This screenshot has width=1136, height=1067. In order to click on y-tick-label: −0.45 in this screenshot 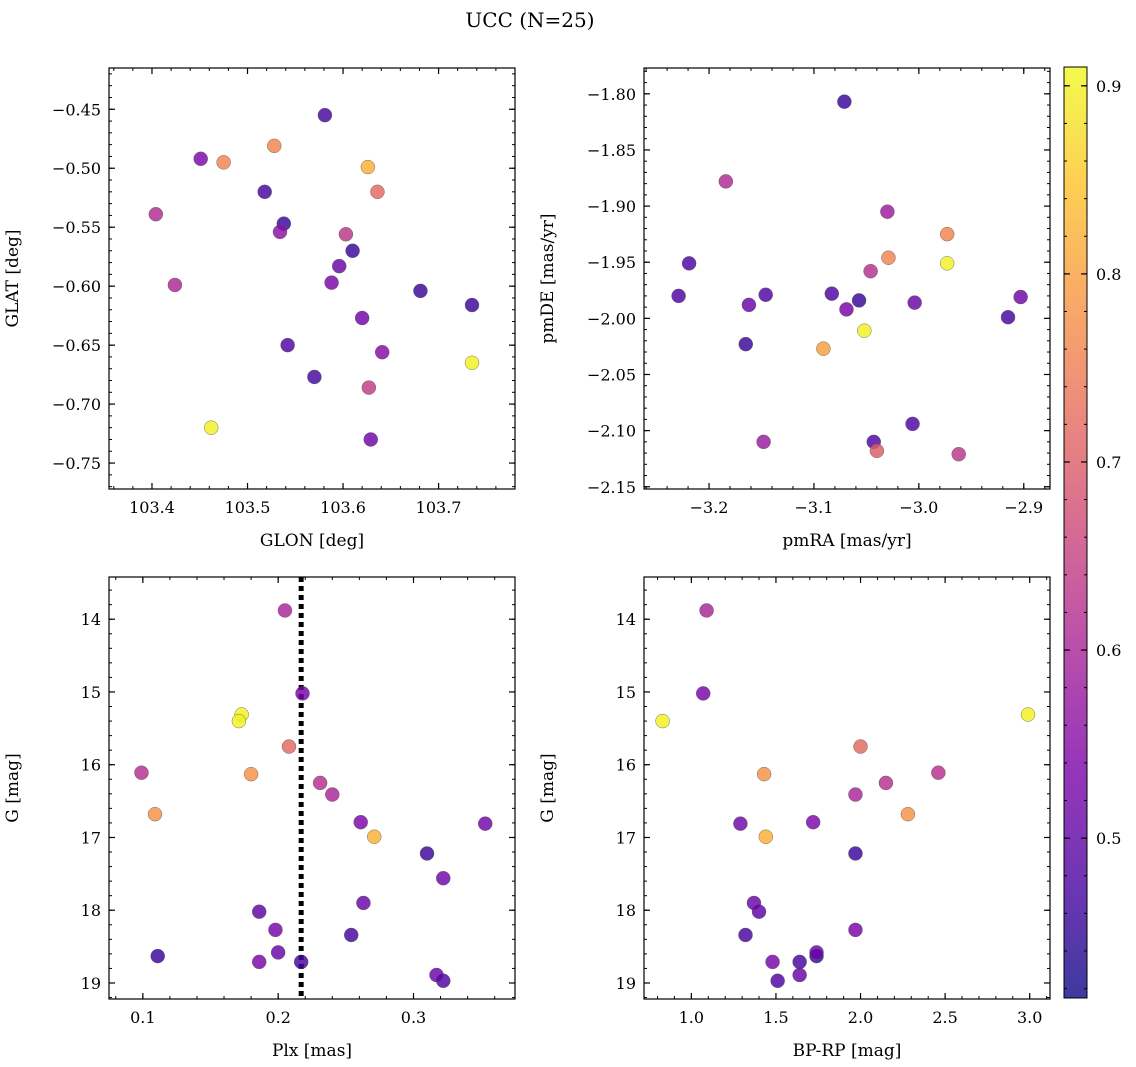, I will do `click(76, 109)`.